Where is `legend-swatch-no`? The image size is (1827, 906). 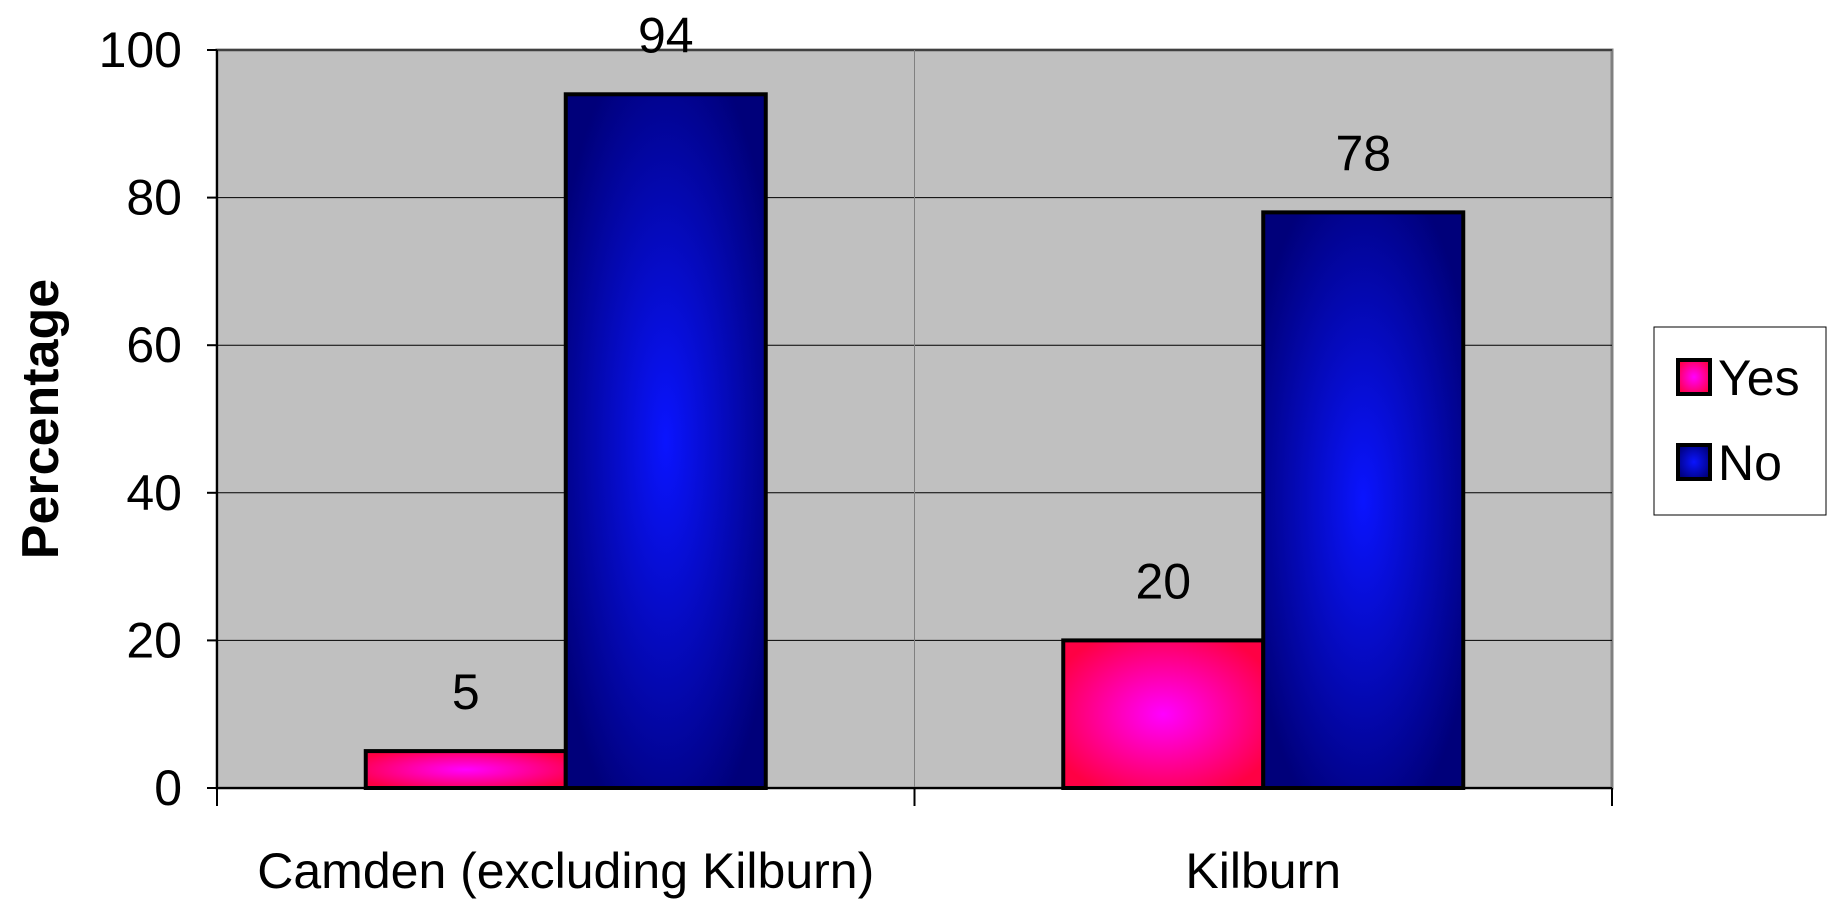 legend-swatch-no is located at coordinates (1694, 462).